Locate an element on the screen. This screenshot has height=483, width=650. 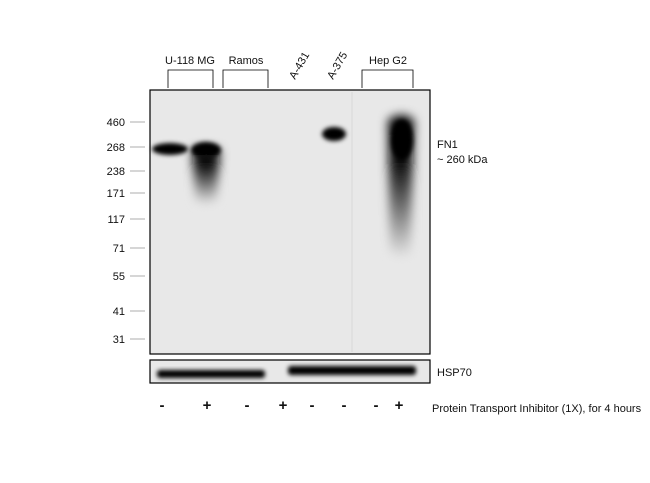
marker-label: 31 is located at coordinates (119, 340).